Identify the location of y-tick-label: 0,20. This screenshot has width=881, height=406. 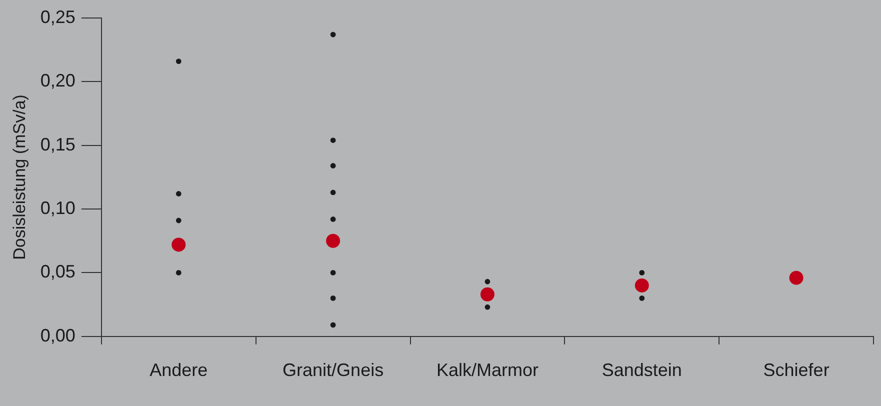
(58, 80).